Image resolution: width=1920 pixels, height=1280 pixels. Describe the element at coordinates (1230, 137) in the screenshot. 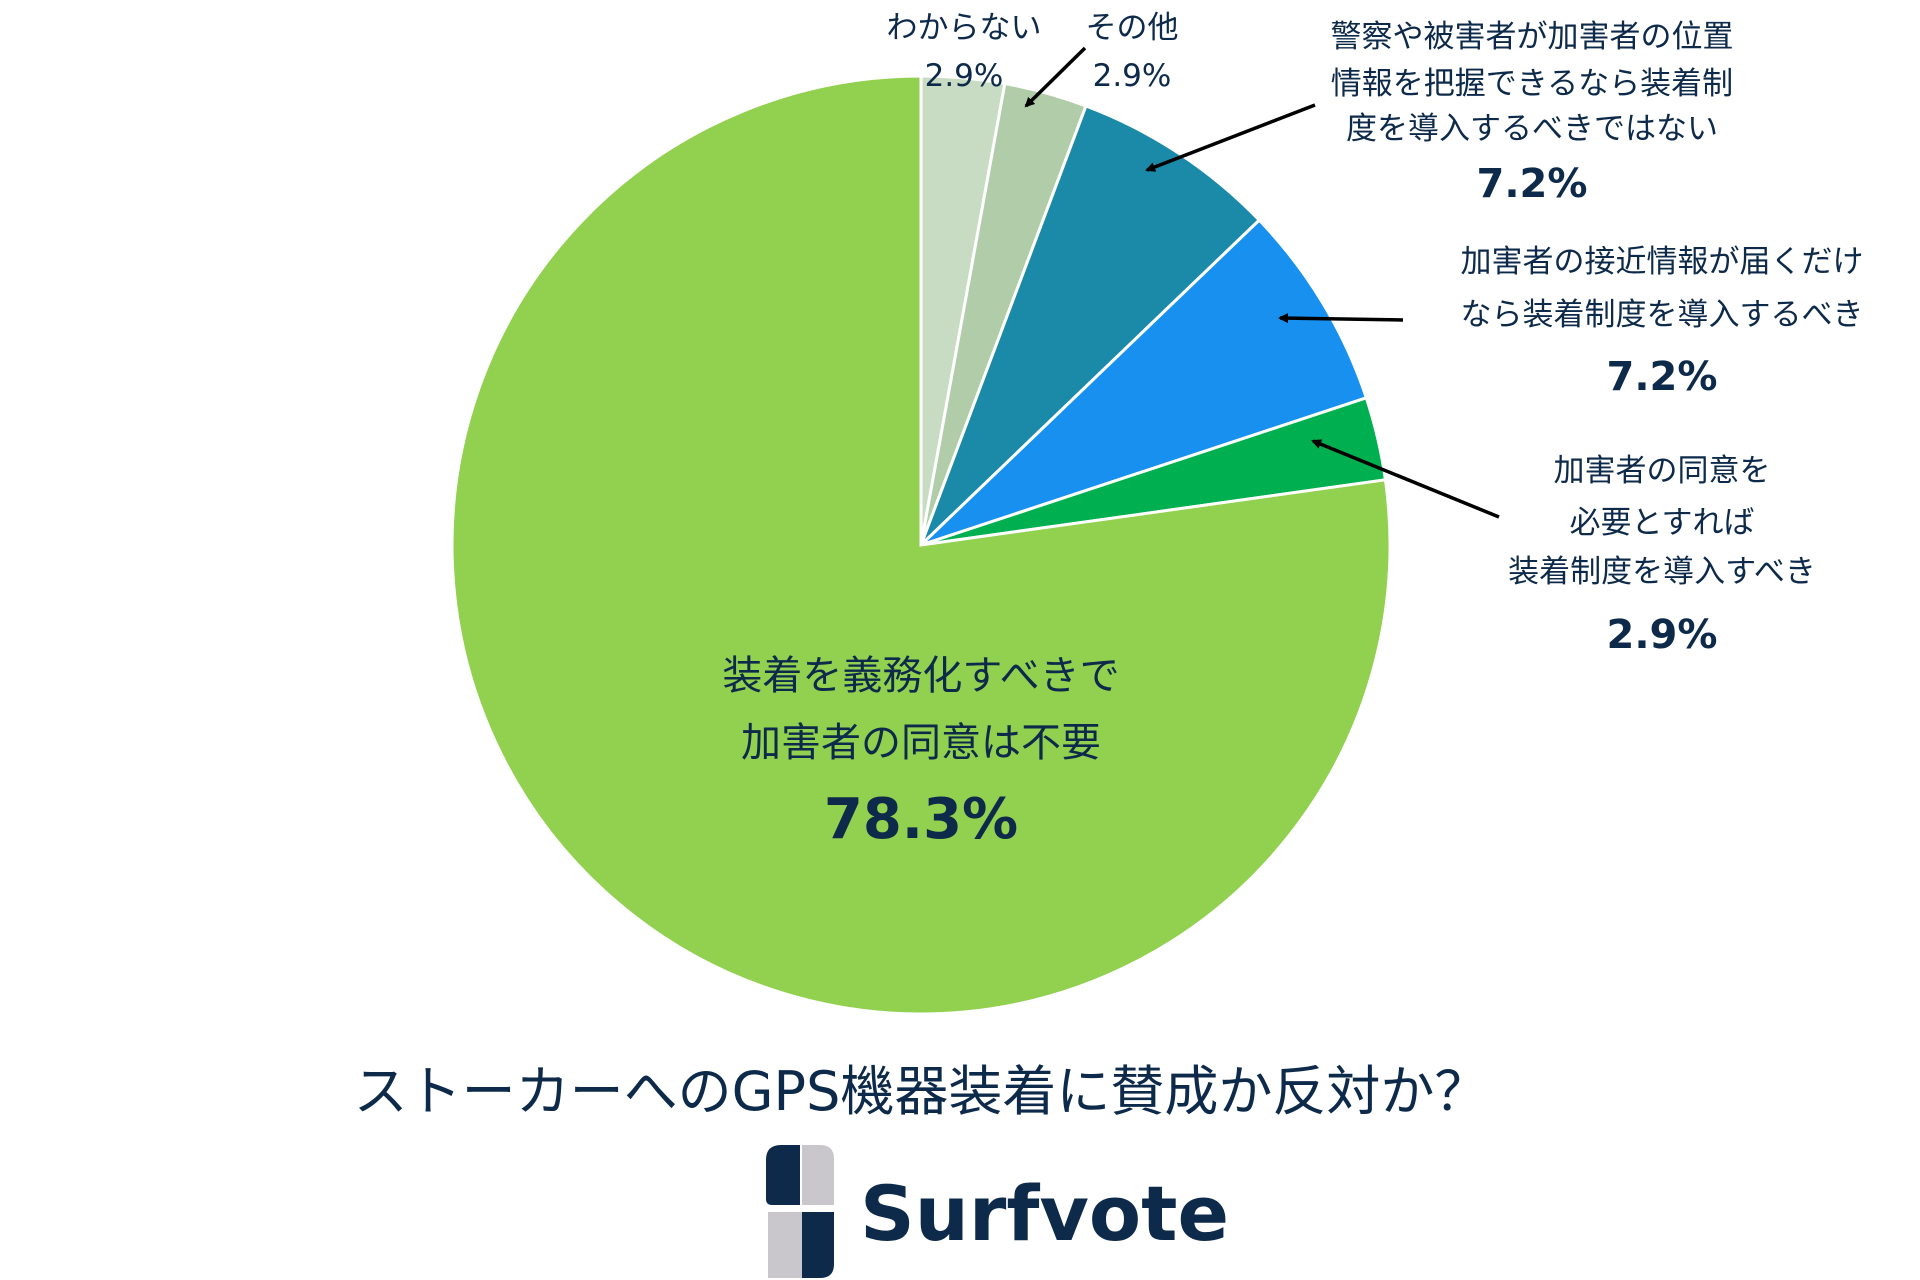

I see `arrow-police` at that location.